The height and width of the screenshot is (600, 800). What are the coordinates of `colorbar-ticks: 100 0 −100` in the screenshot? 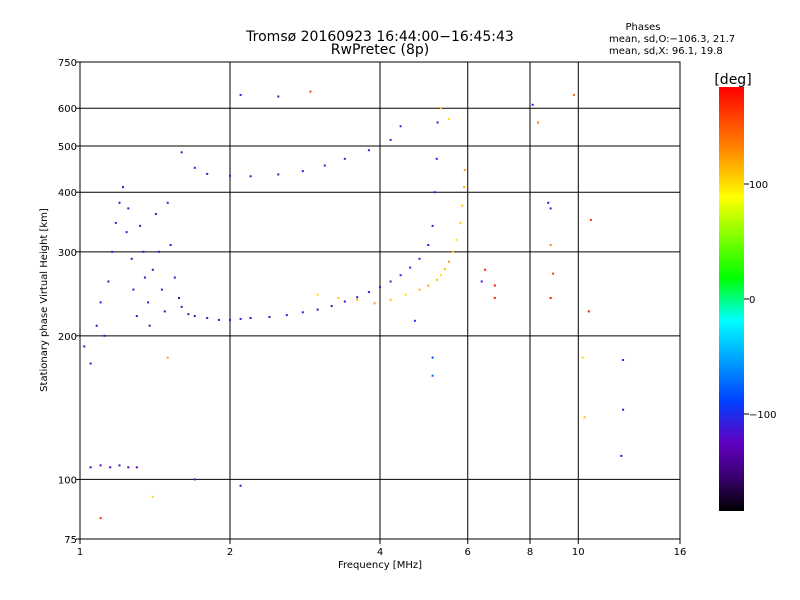 It's located at (760, 300).